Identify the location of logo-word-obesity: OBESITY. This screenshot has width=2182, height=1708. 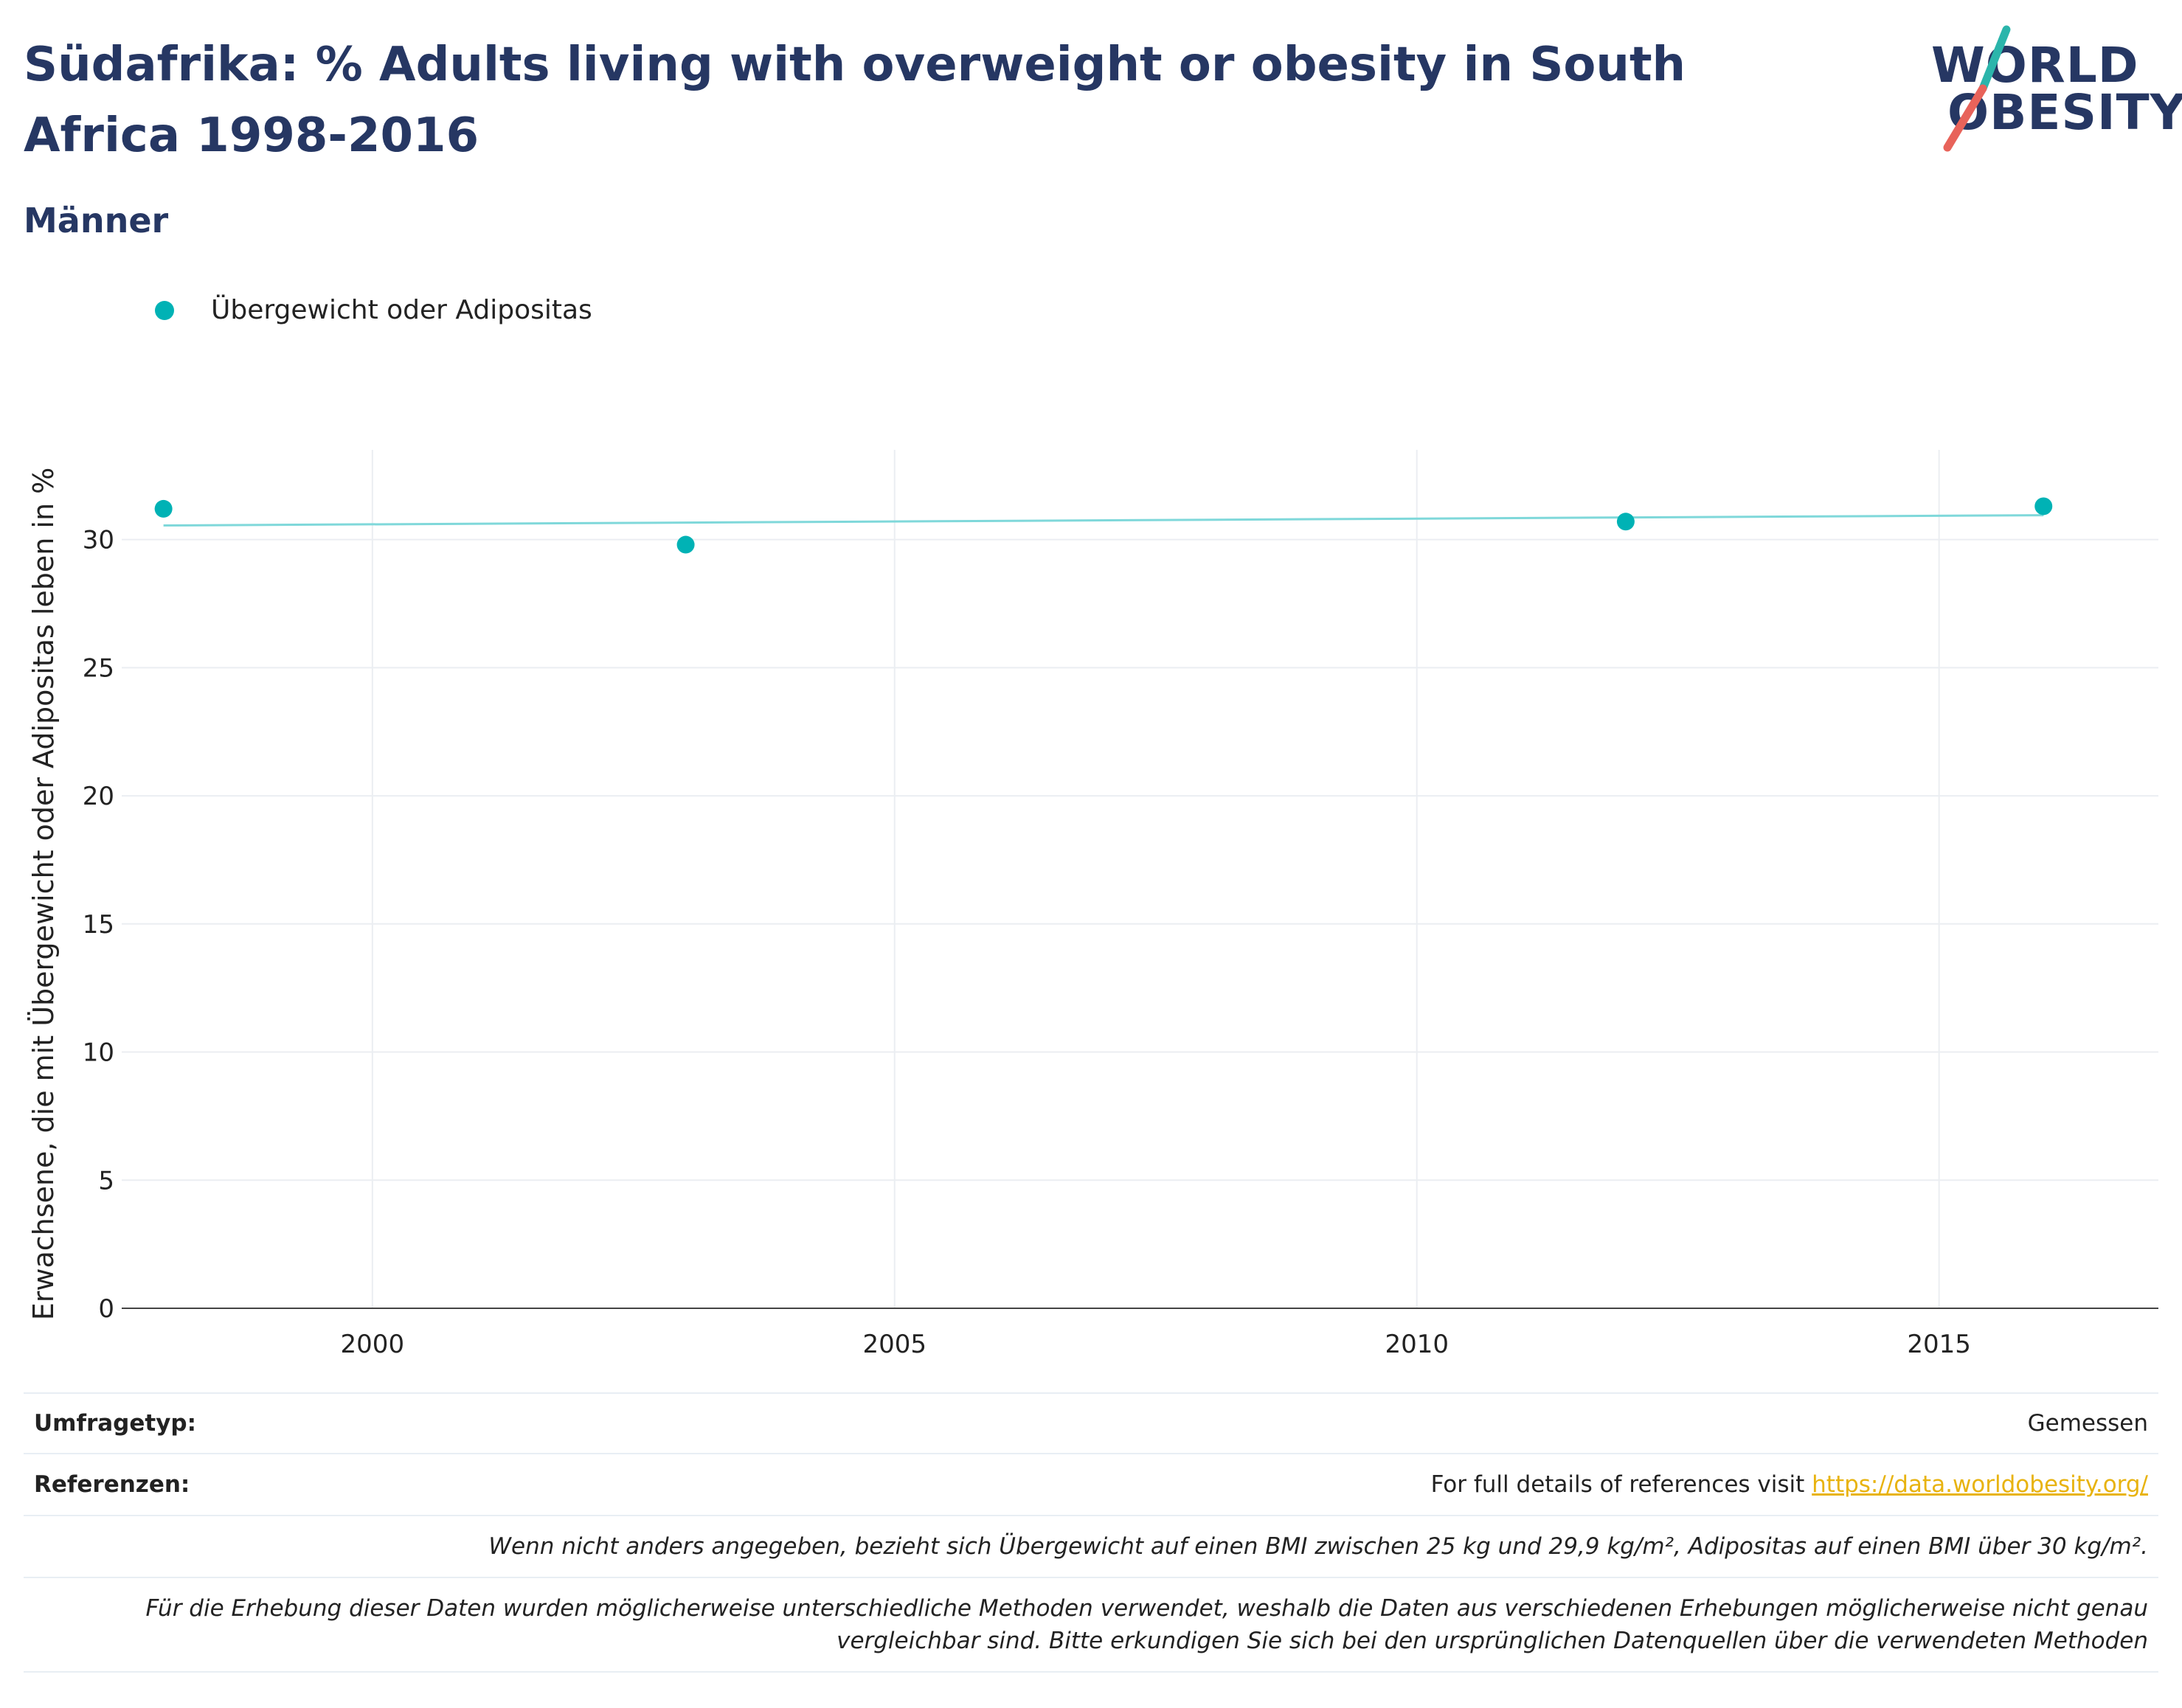
(2064, 112).